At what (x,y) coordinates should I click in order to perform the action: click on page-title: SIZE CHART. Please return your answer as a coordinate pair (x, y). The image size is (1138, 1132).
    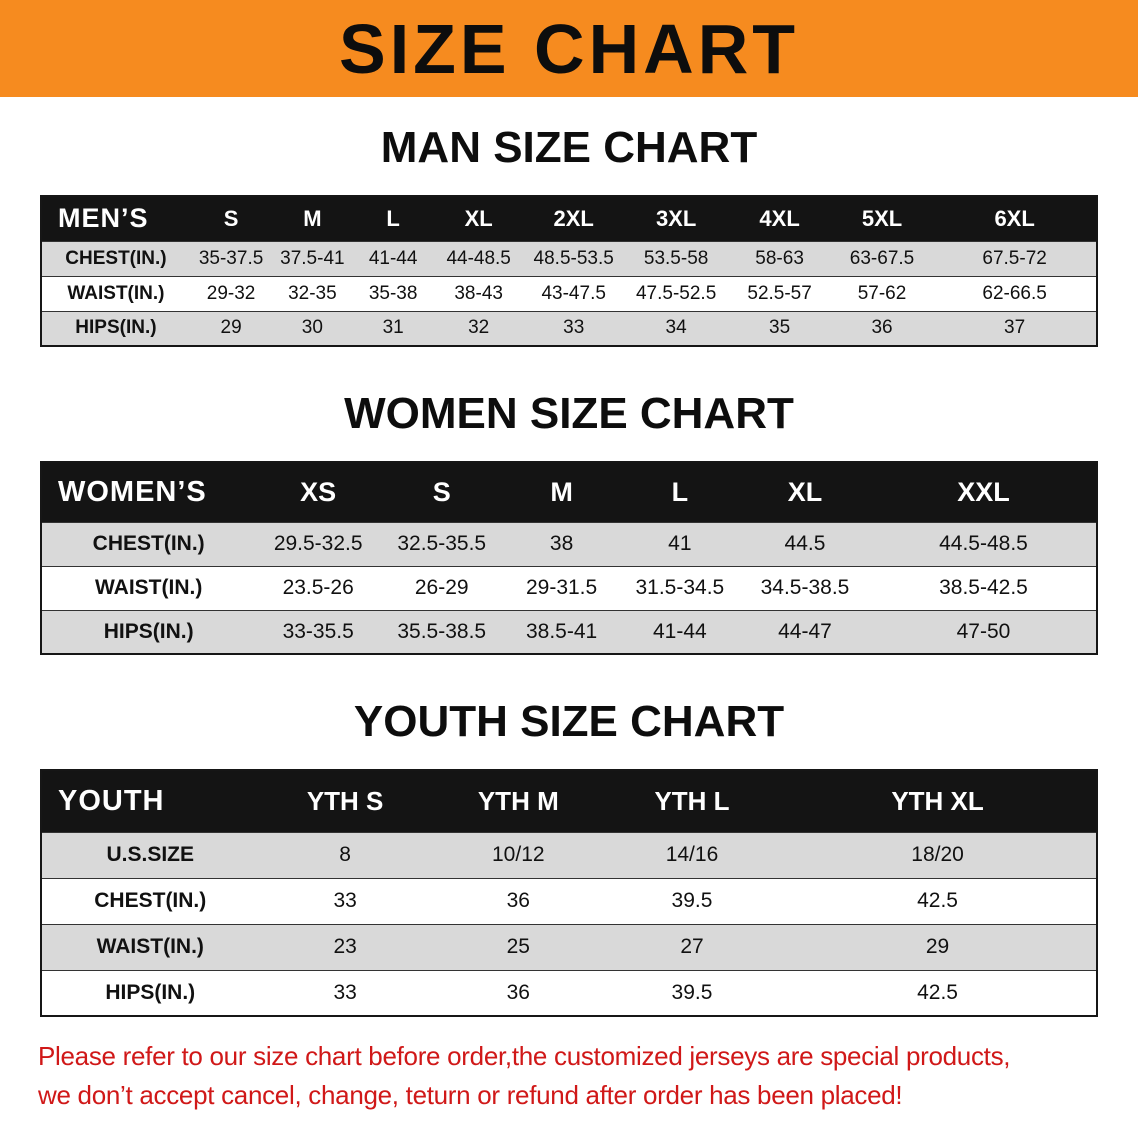
    Looking at the image, I should click on (569, 48).